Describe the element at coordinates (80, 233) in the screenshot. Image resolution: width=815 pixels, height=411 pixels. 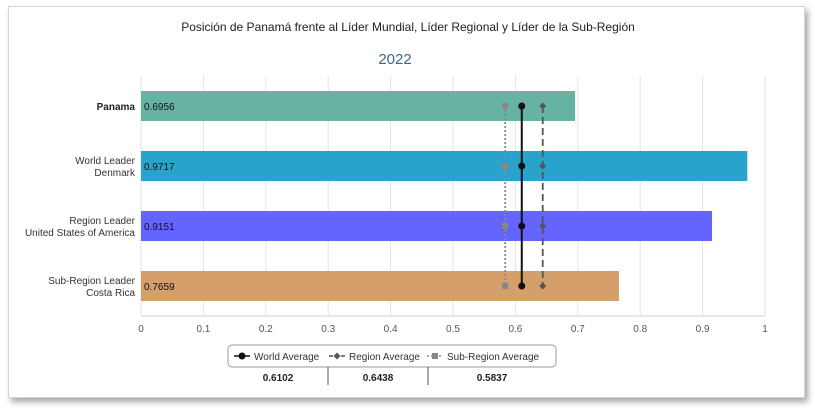
I see `category-label: United States of America` at that location.